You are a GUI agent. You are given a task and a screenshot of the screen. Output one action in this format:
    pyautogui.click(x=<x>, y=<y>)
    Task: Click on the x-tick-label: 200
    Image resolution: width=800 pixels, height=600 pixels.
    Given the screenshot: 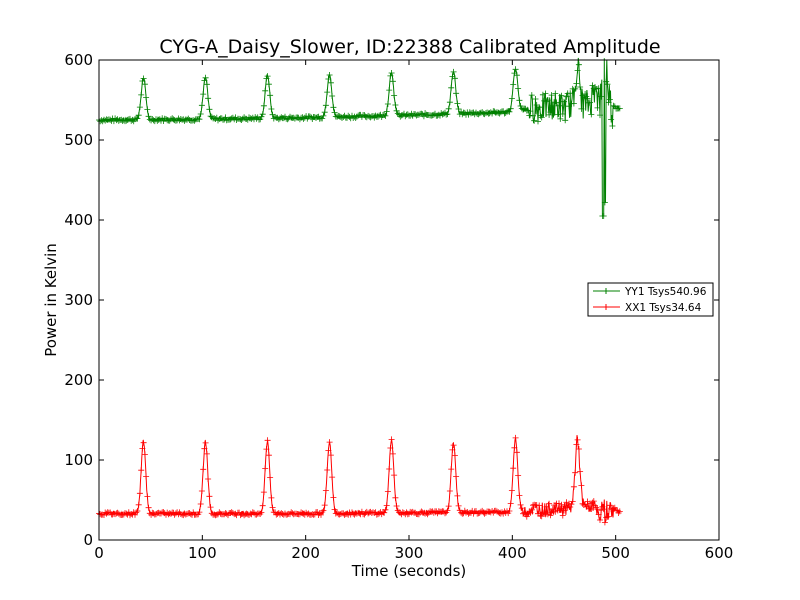 What is the action you would take?
    pyautogui.click(x=305, y=553)
    